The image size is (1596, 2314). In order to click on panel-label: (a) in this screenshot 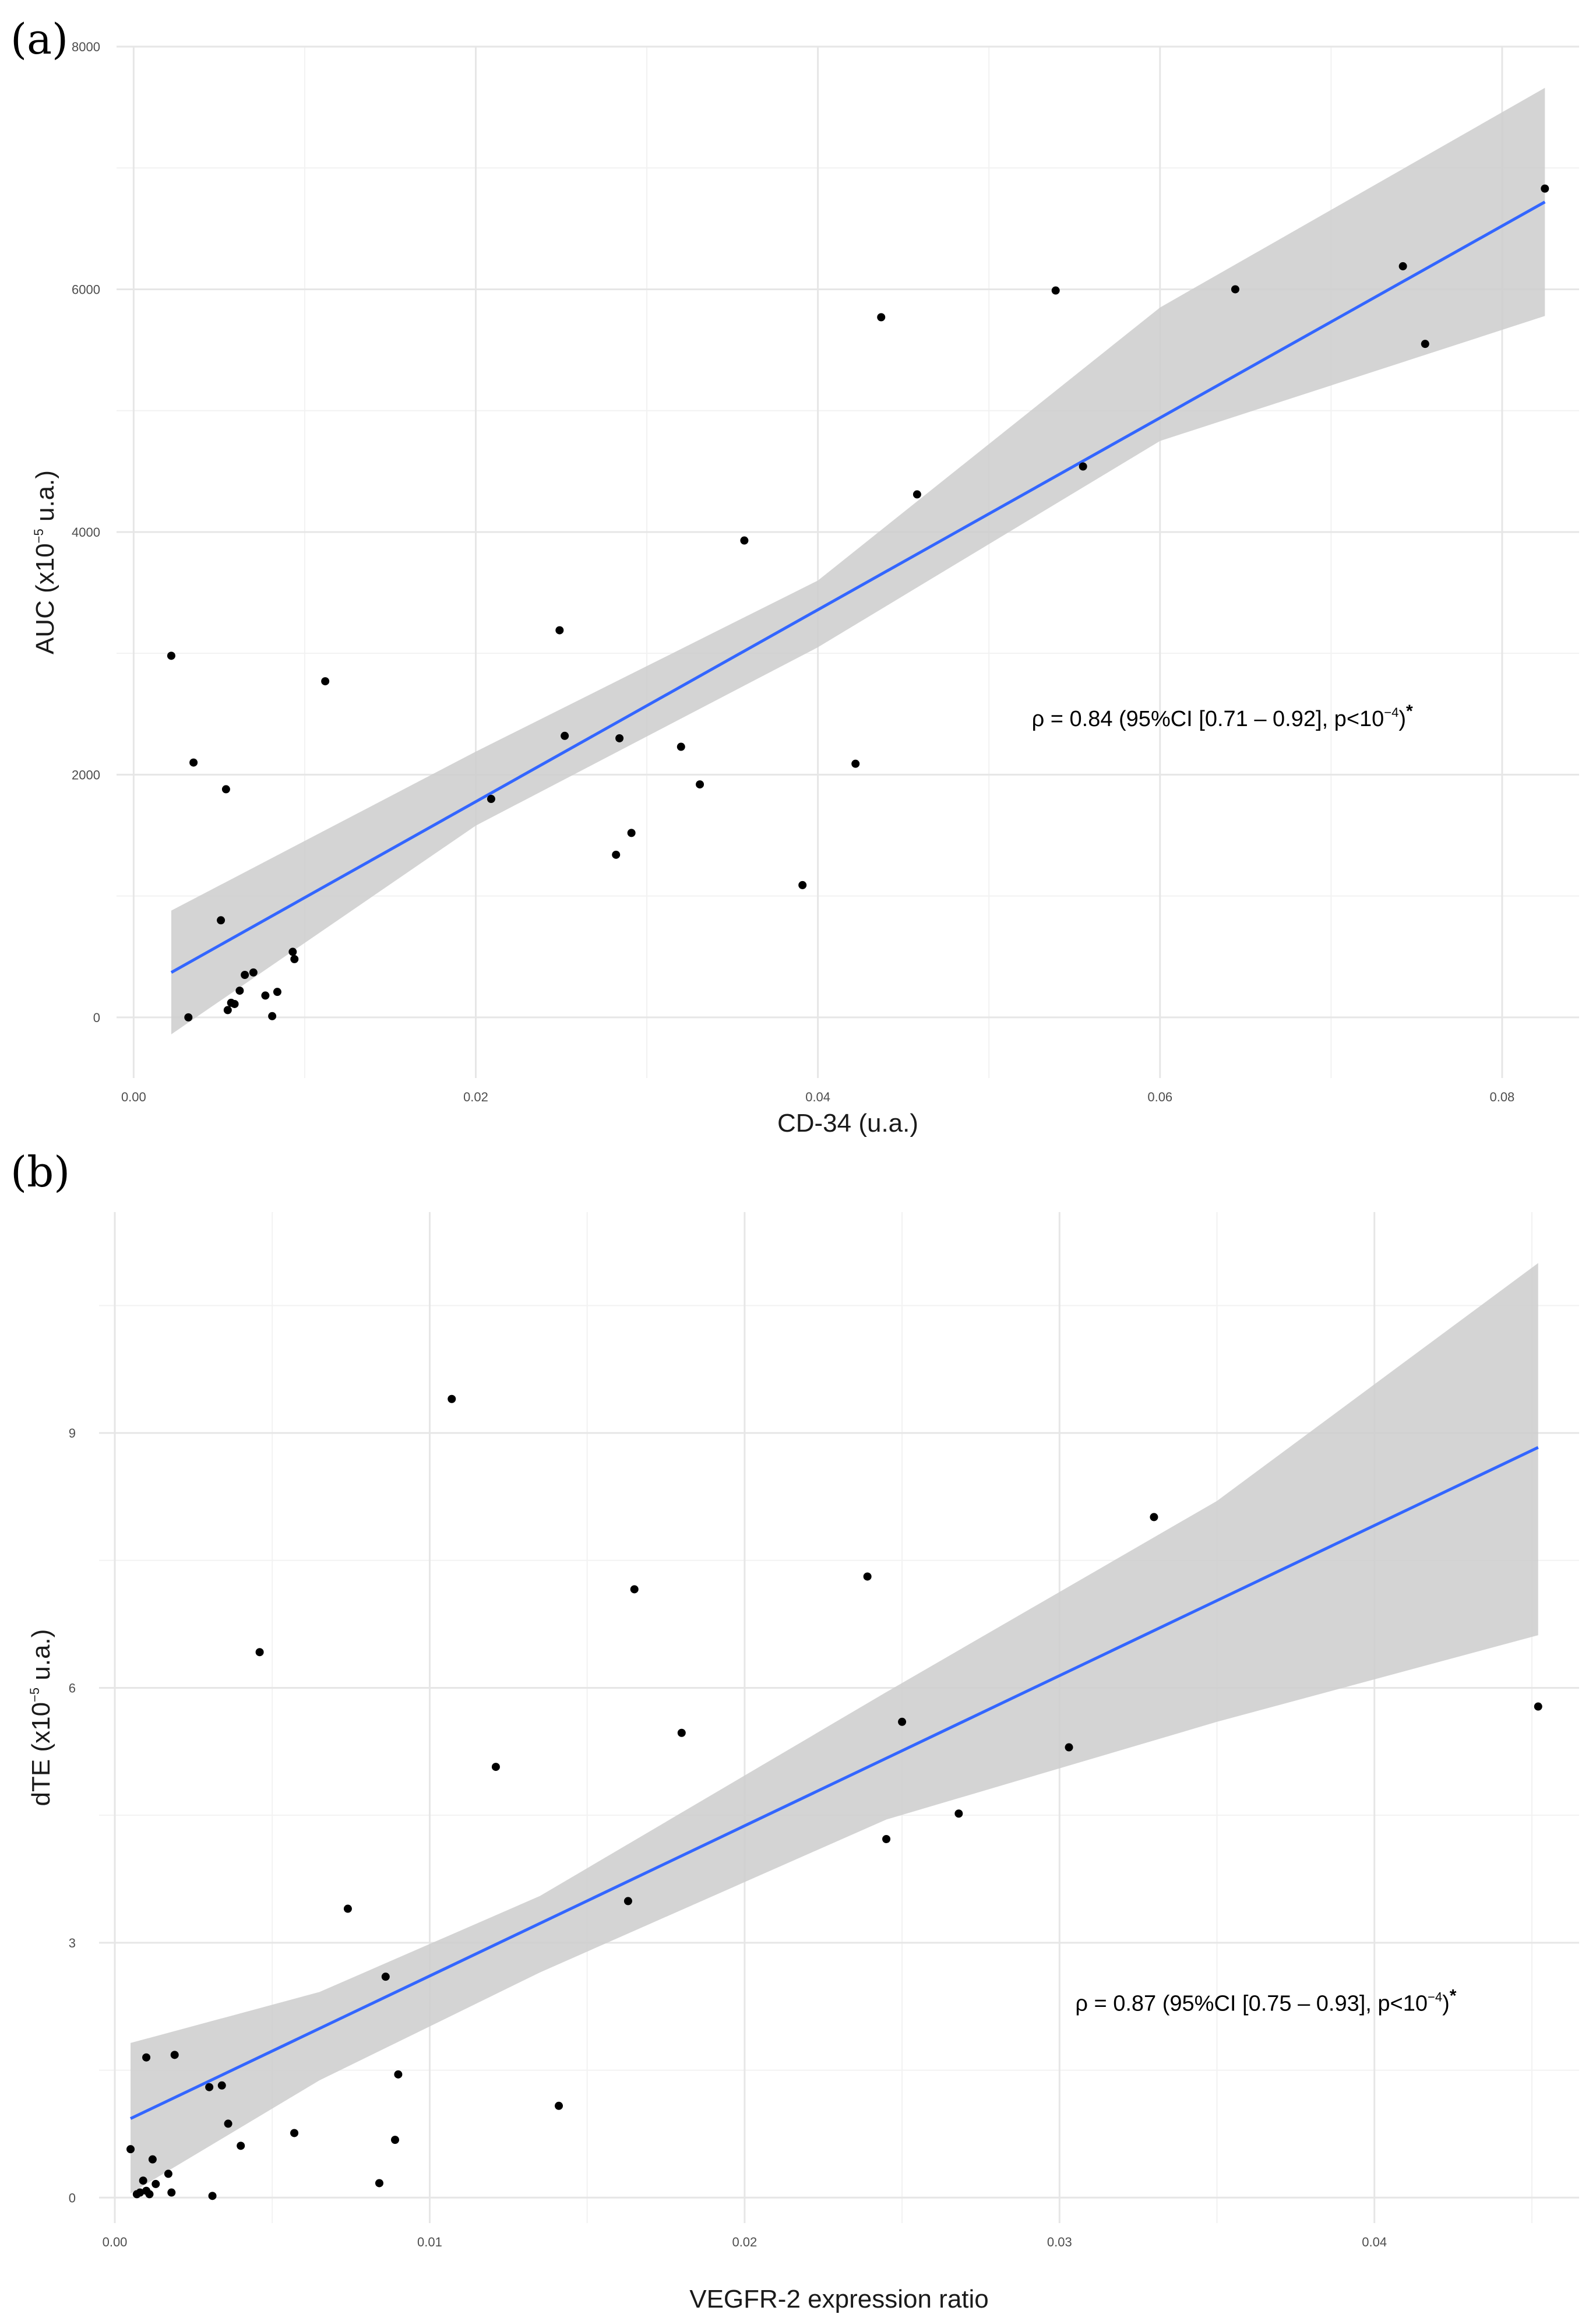, I will do `click(39, 39)`.